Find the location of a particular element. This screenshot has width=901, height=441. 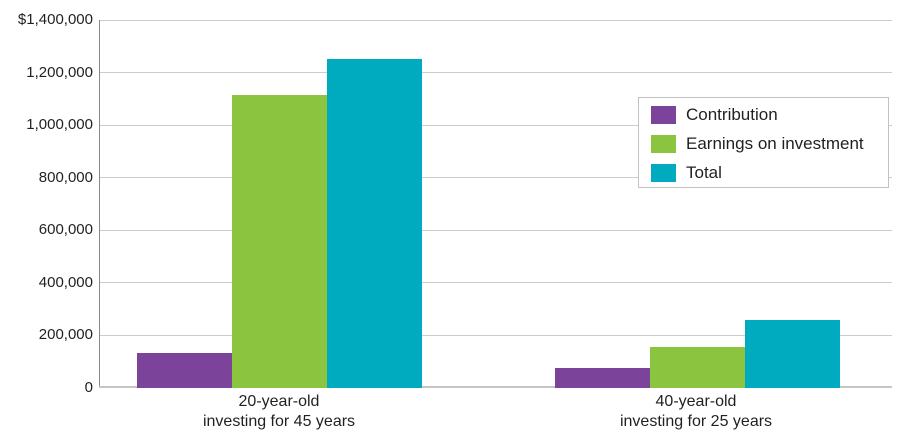

legend-swatch-total is located at coordinates (663, 172).